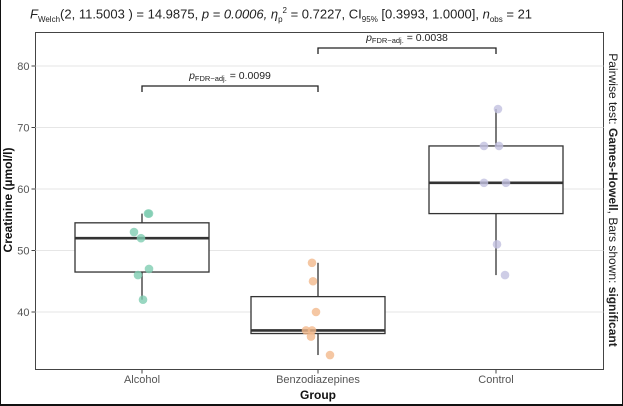  I want to click on significance-bracket: pFDR−adj. = 0.0038, so click(407, 43).